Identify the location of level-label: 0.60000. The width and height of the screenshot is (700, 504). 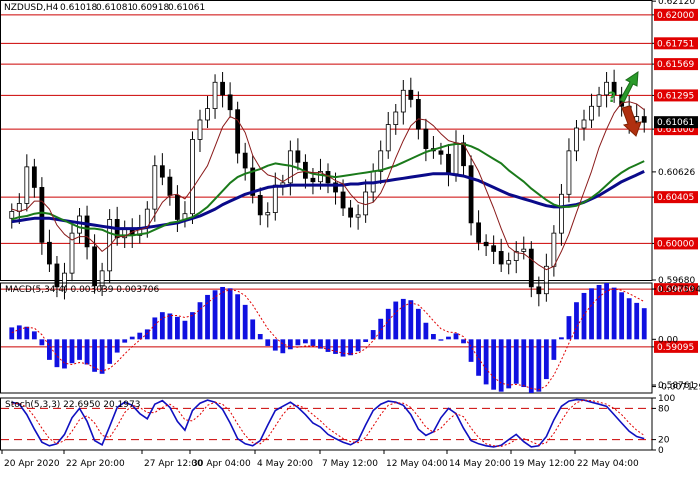
(675, 244).